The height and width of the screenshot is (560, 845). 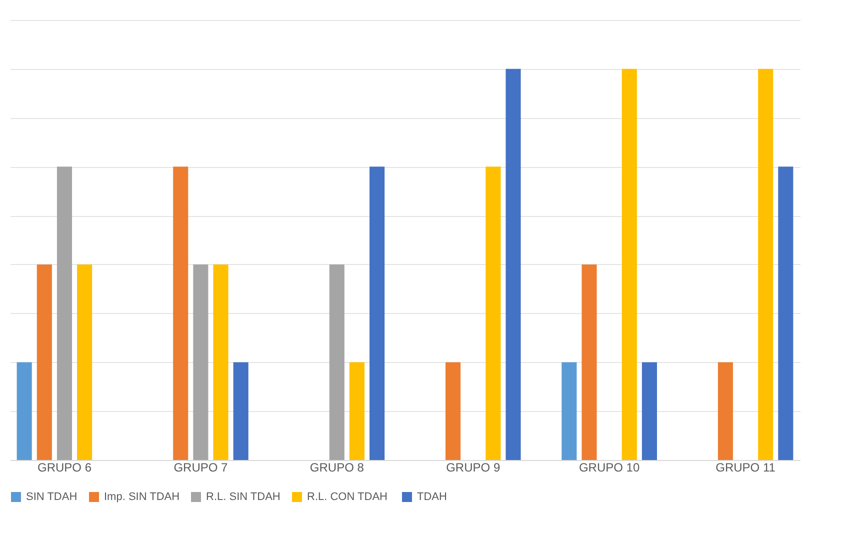 I want to click on legend-label: SIN TDAH, so click(x=52, y=497).